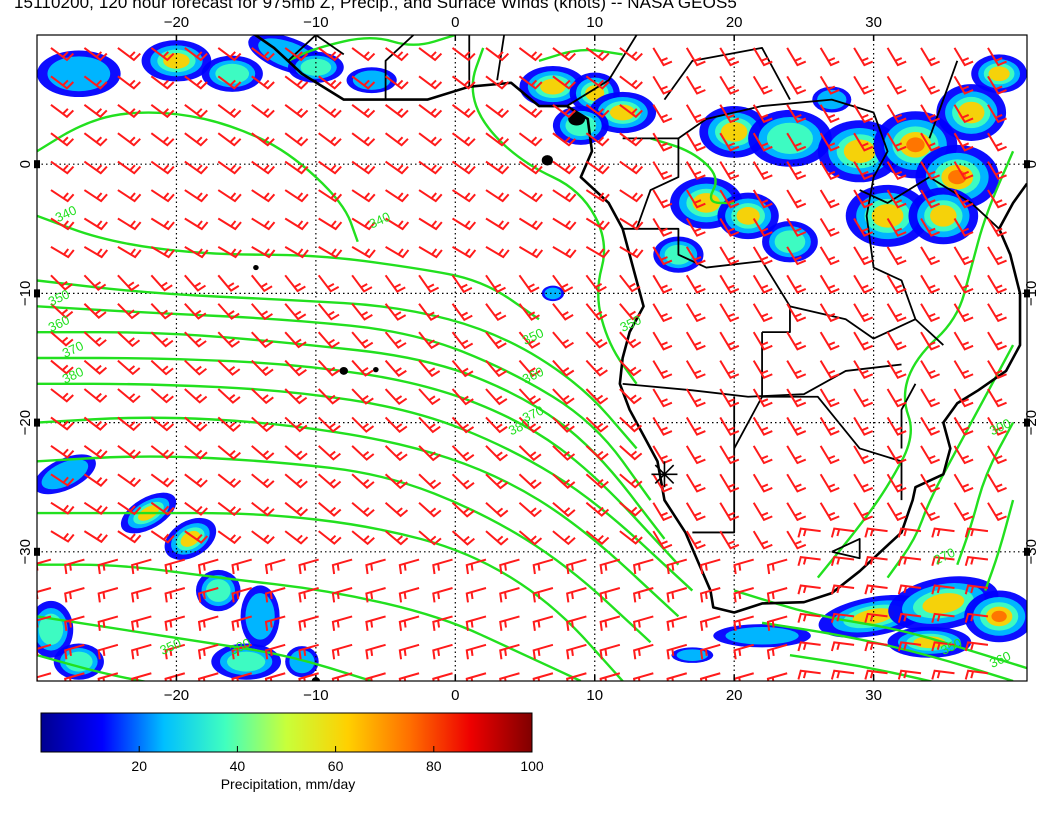 Image resolution: width=1056 pixels, height=816 pixels. I want to click on lon-label-top: 0, so click(455, 22).